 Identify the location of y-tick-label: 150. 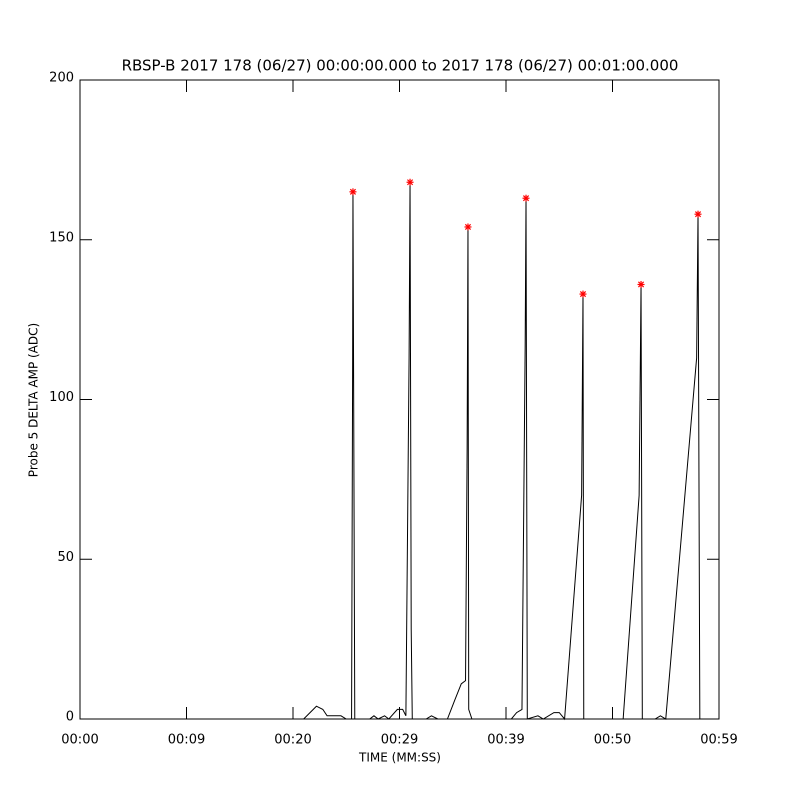
(61, 237).